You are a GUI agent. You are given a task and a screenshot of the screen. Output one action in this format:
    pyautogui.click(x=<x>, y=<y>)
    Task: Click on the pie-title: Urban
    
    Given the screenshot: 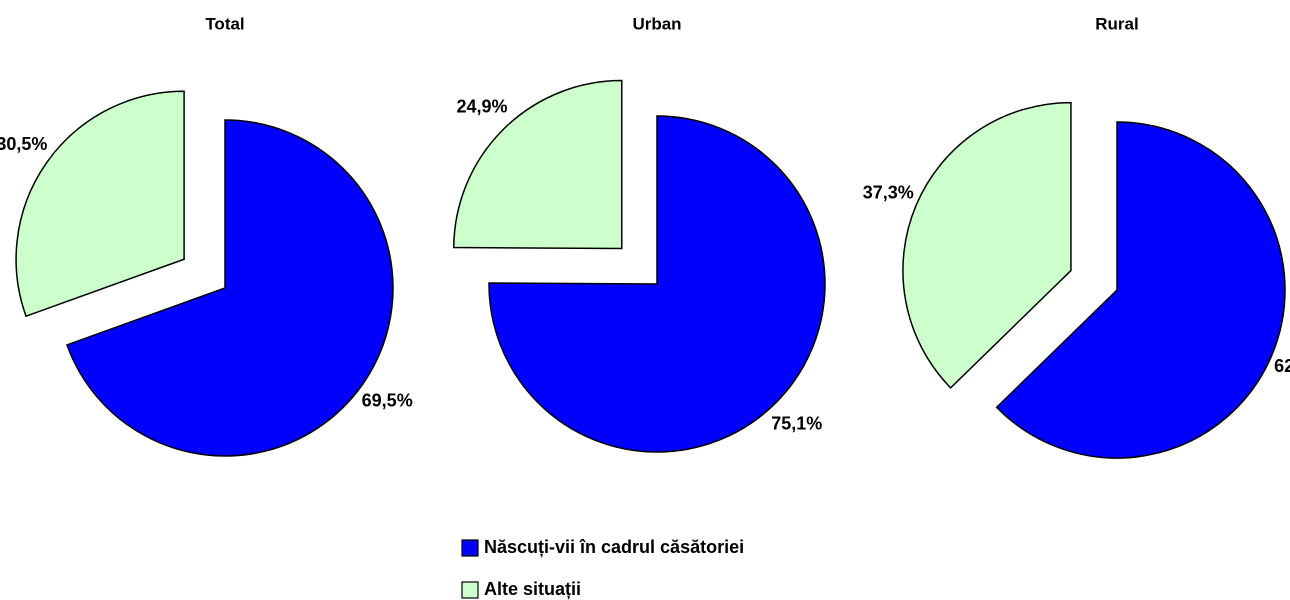 What is the action you would take?
    pyautogui.click(x=656, y=23)
    